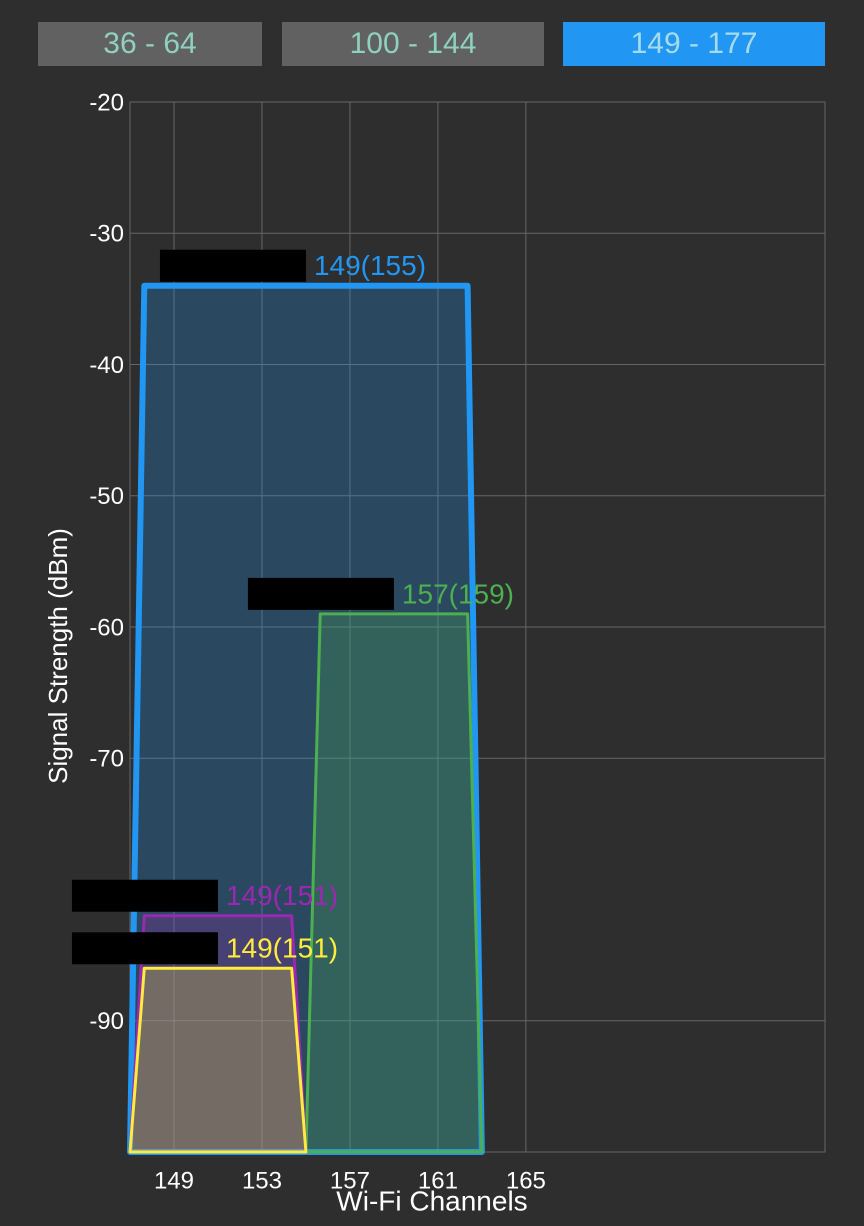 The height and width of the screenshot is (1226, 864). What do you see at coordinates (106, 365) in the screenshot?
I see `y-tick-label: -40` at bounding box center [106, 365].